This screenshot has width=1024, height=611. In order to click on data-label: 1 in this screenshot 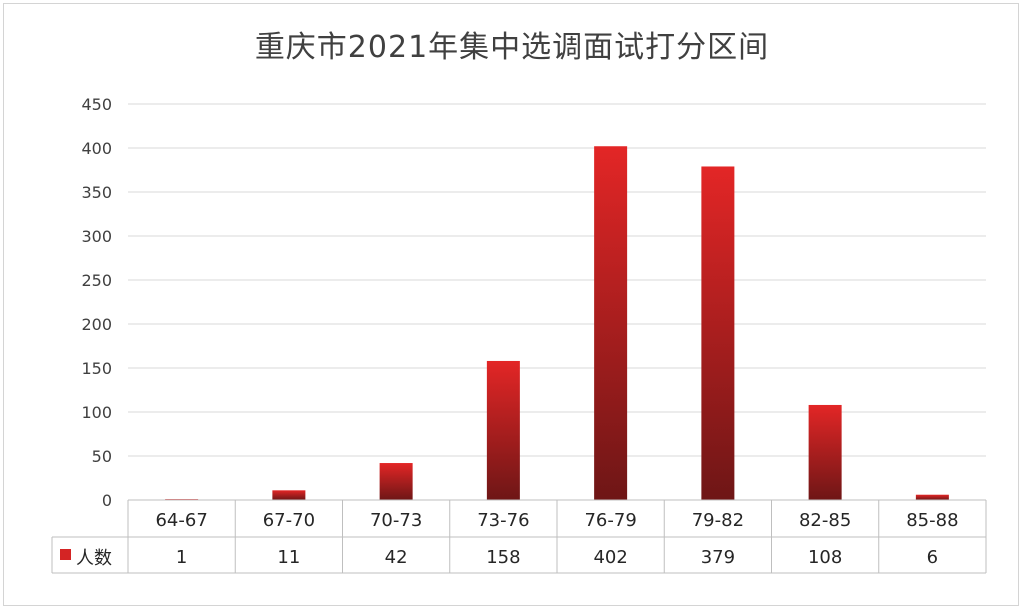, I will do `click(181, 557)`.